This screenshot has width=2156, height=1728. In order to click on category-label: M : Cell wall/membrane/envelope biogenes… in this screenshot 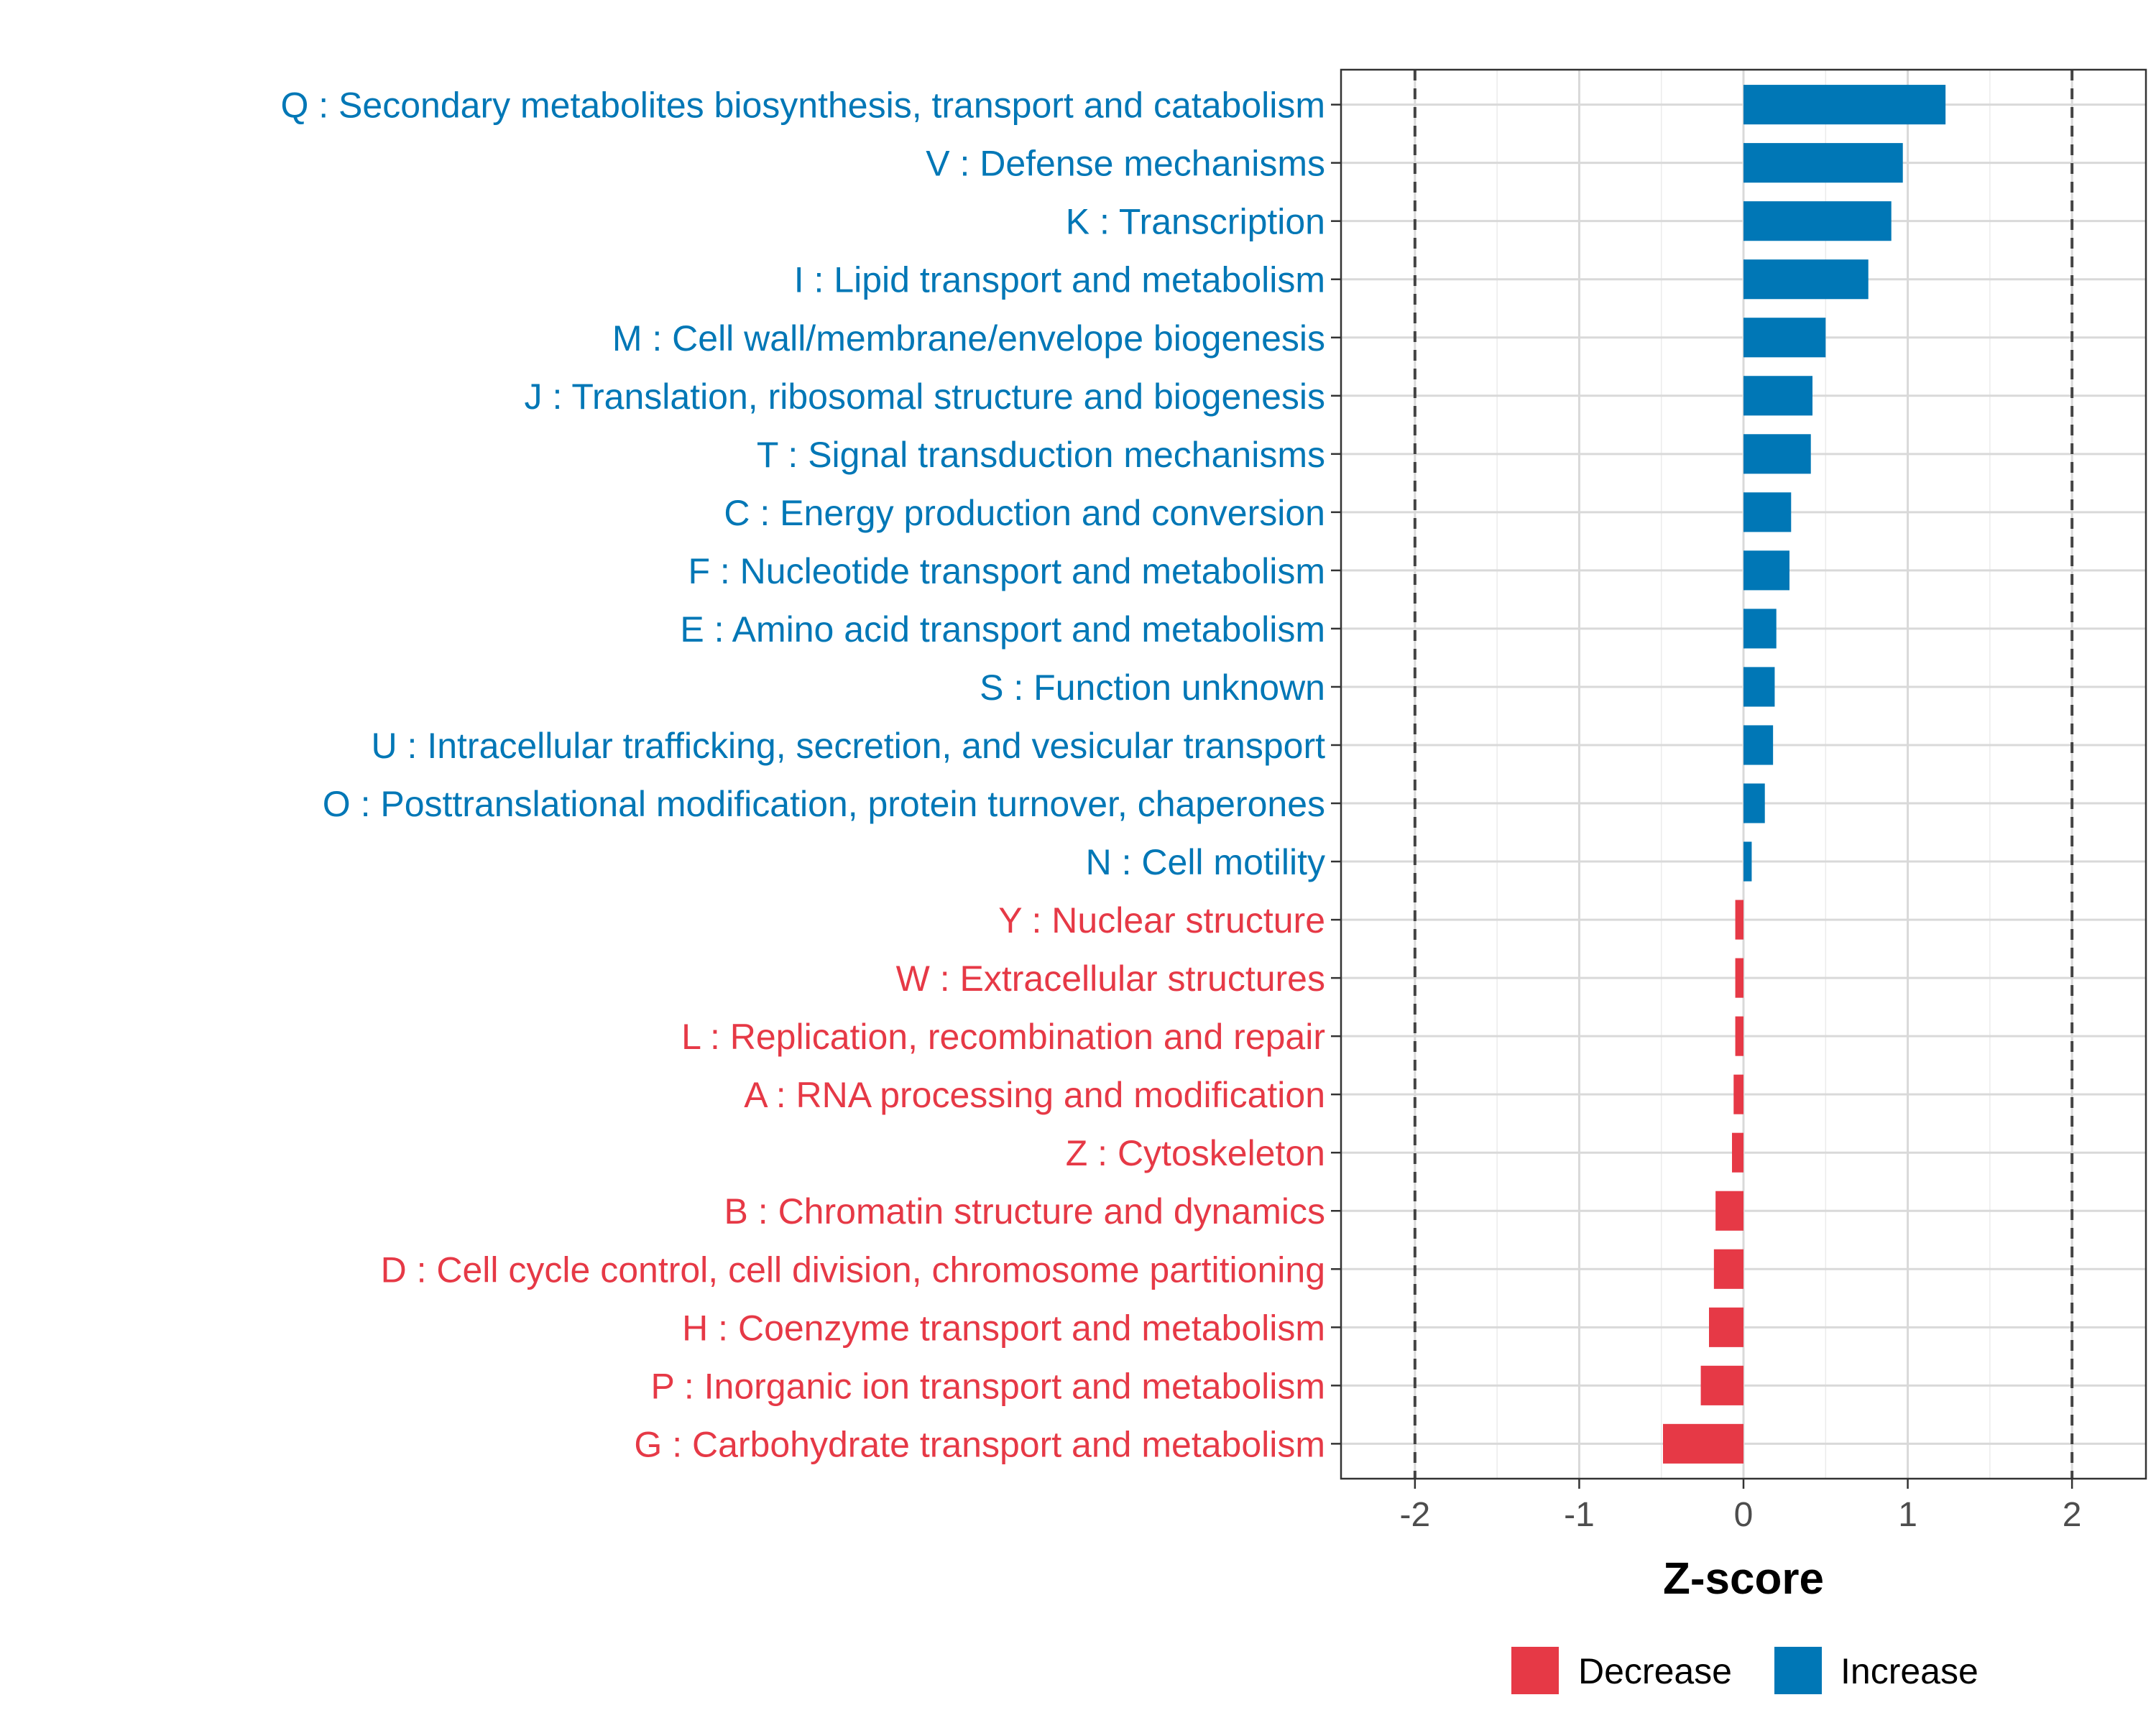, I will do `click(968, 338)`.